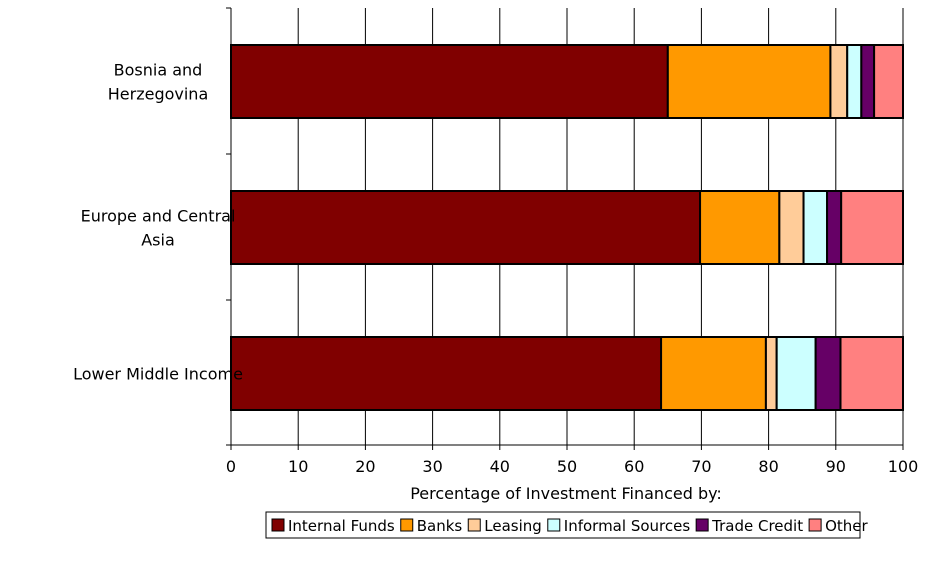 The image size is (937, 567). I want to click on category-label: Lower Middle Income, so click(158, 374).